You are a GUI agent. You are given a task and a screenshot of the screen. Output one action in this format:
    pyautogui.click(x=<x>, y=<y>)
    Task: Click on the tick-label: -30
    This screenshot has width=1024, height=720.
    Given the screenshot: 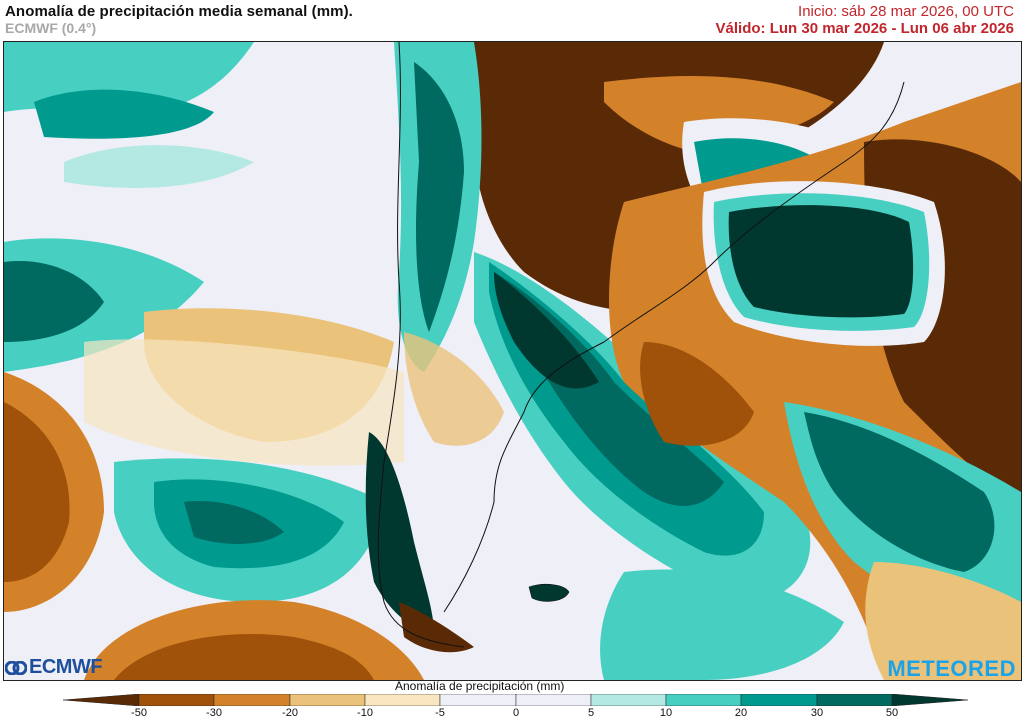 What is the action you would take?
    pyautogui.click(x=214, y=713)
    